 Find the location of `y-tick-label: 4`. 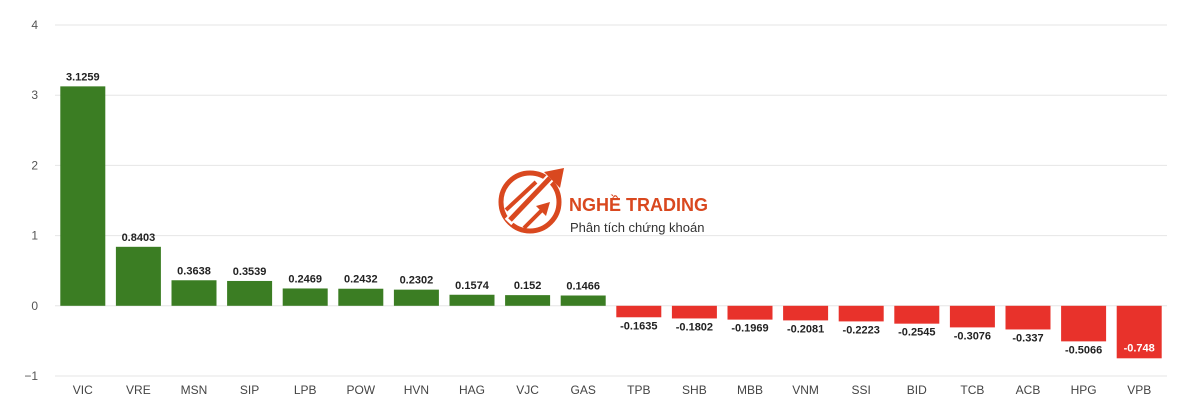

y-tick-label: 4 is located at coordinates (34, 25).